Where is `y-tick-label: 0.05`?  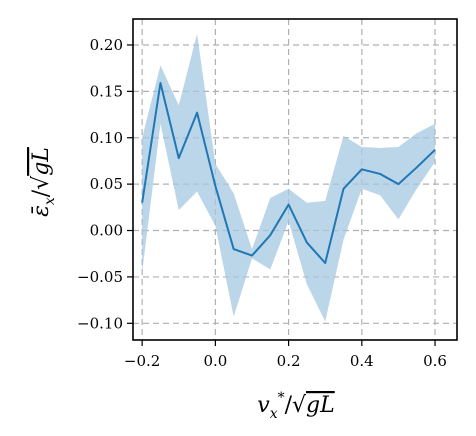 y-tick-label: 0.05 is located at coordinates (106, 184).